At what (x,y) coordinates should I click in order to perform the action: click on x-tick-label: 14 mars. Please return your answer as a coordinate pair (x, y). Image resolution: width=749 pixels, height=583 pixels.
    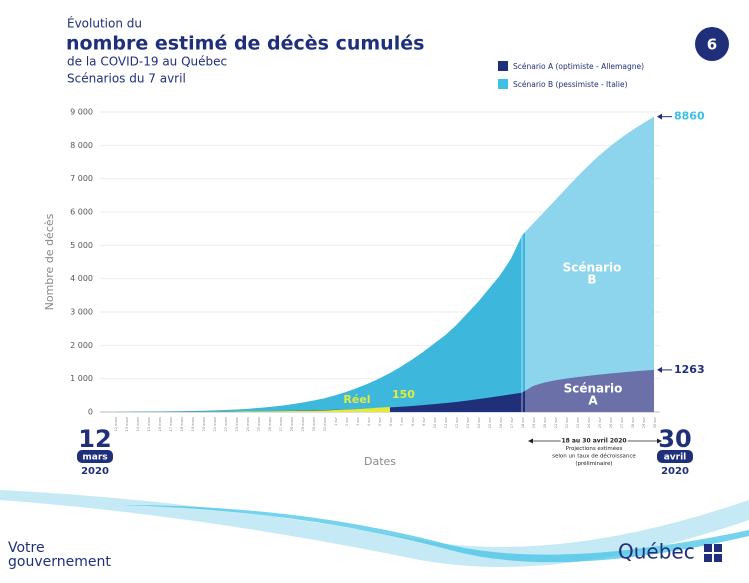
    Looking at the image, I should click on (138, 424).